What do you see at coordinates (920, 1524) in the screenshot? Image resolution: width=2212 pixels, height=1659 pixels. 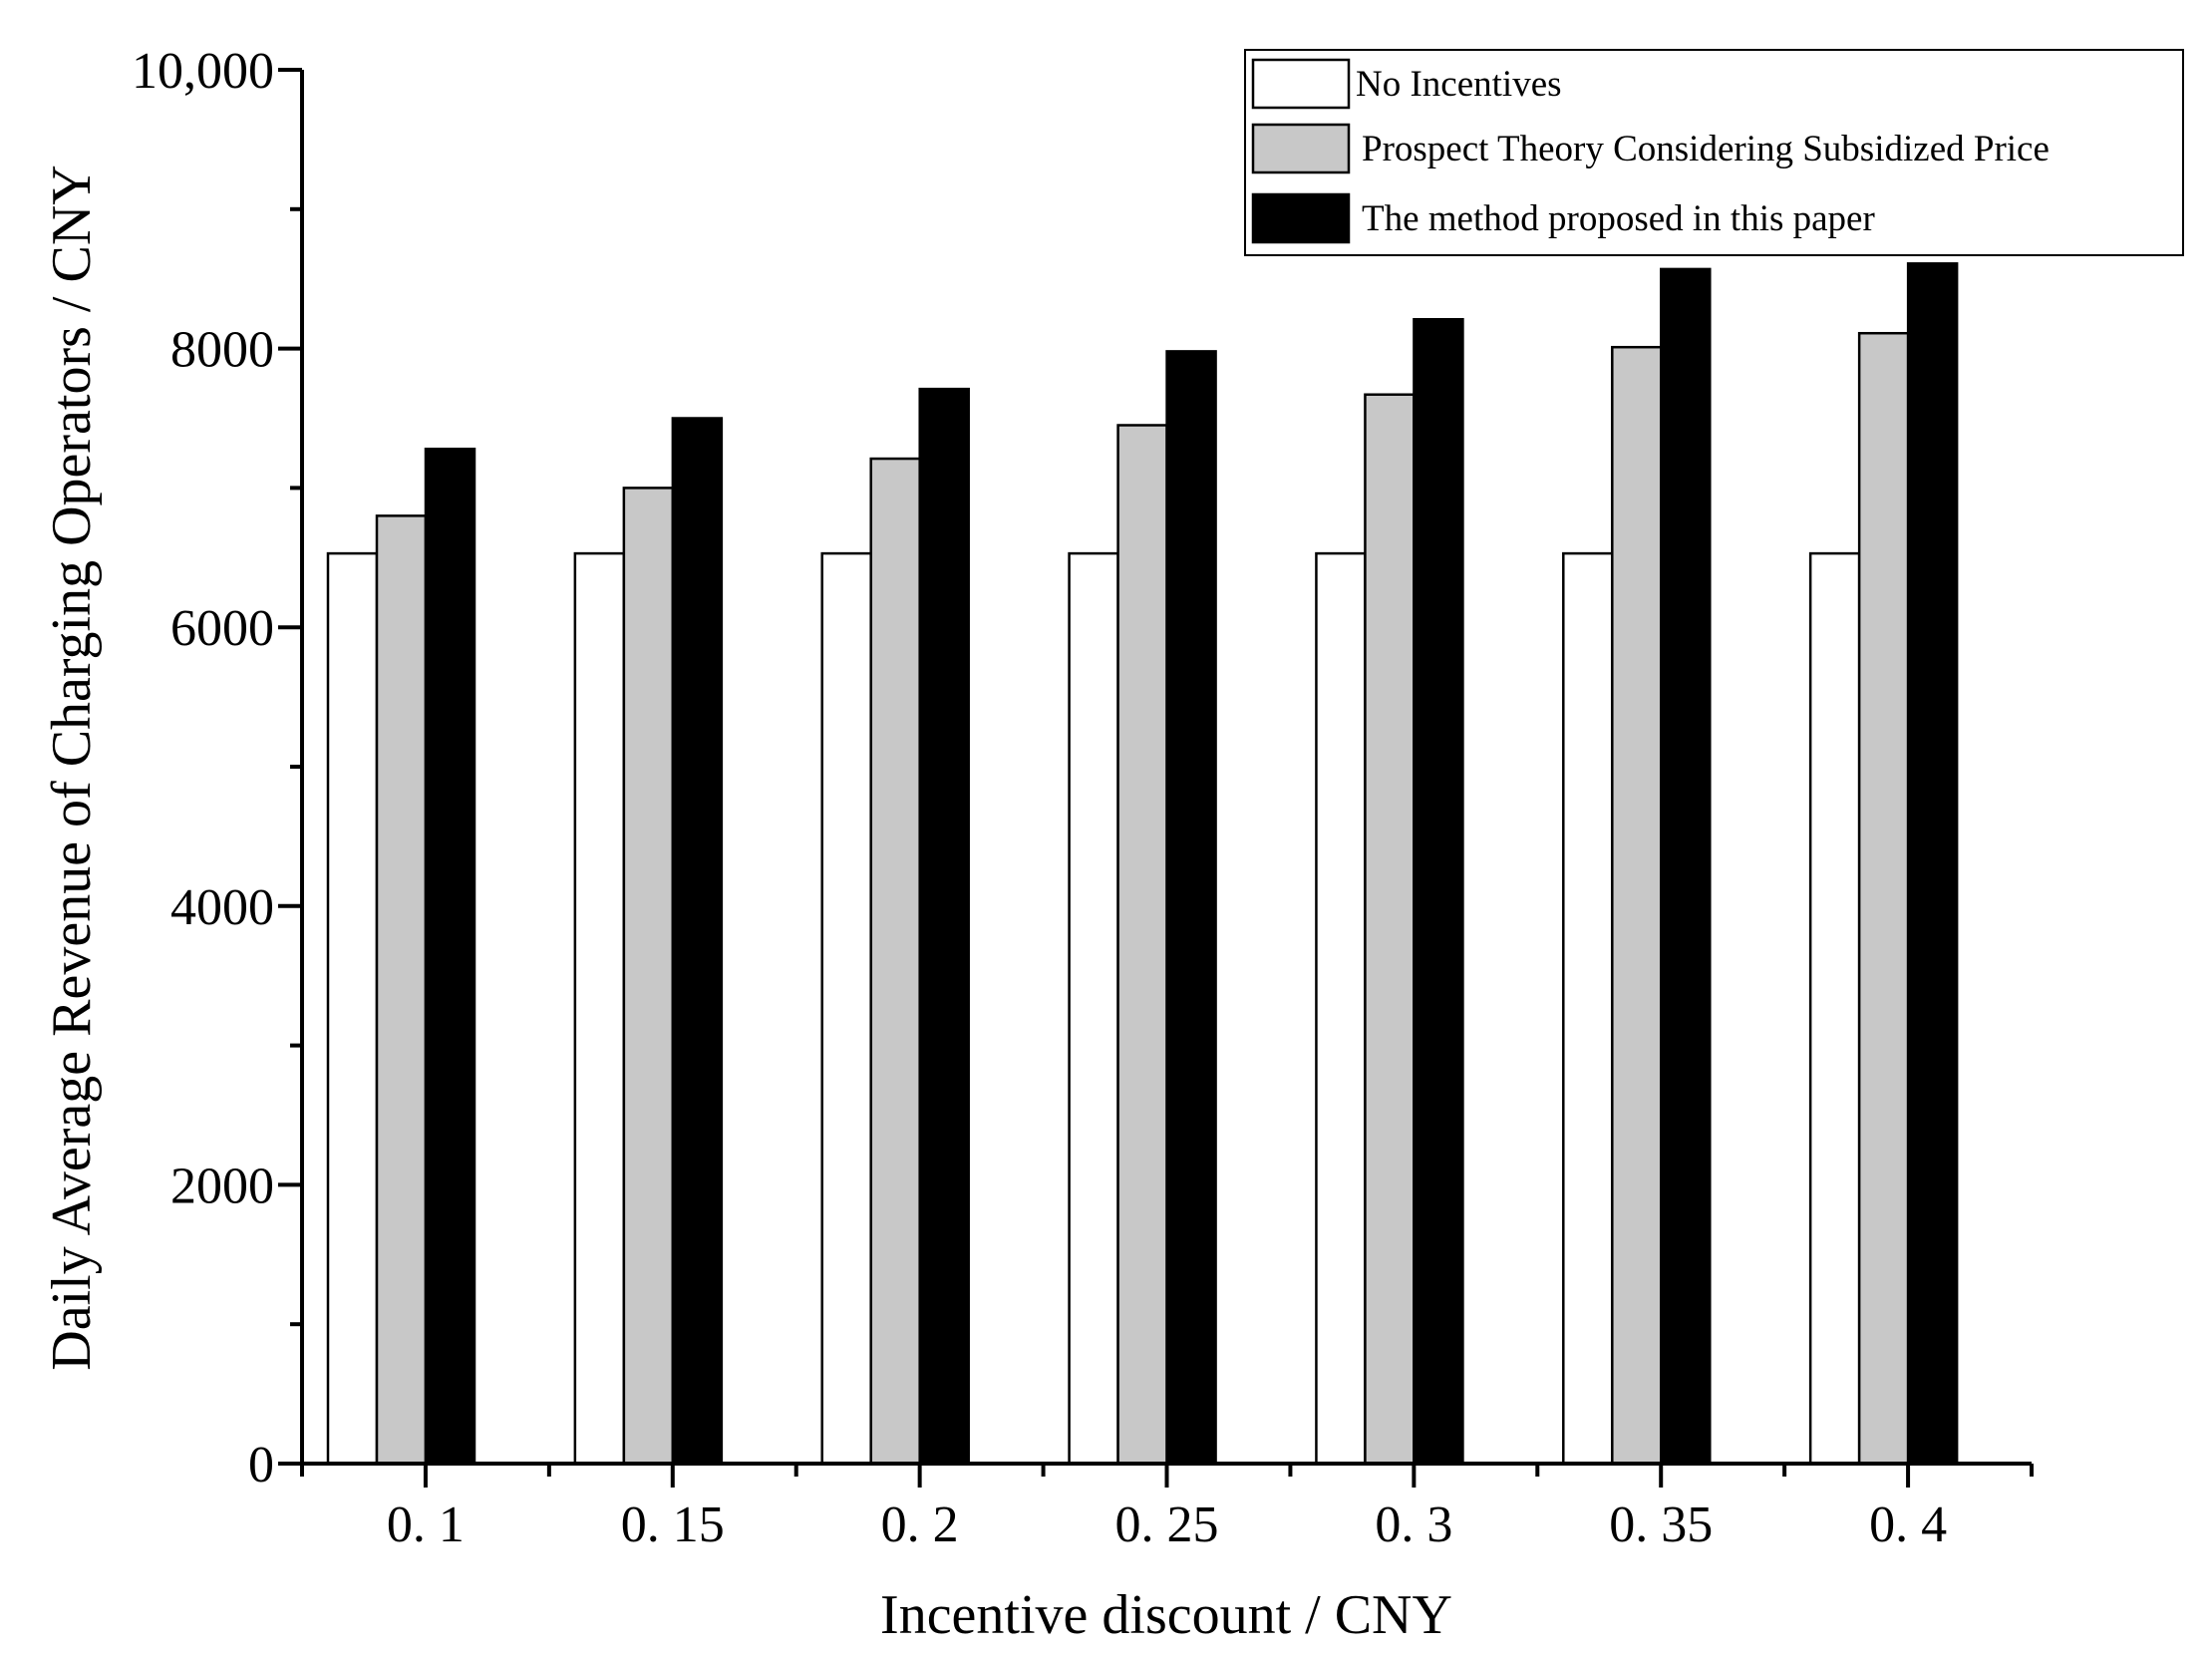 I see `x-tick-label: 0. 2` at bounding box center [920, 1524].